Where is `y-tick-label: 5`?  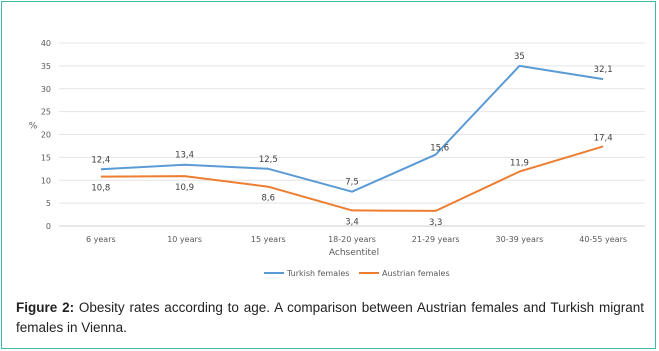
y-tick-label: 5 is located at coordinates (48, 203).